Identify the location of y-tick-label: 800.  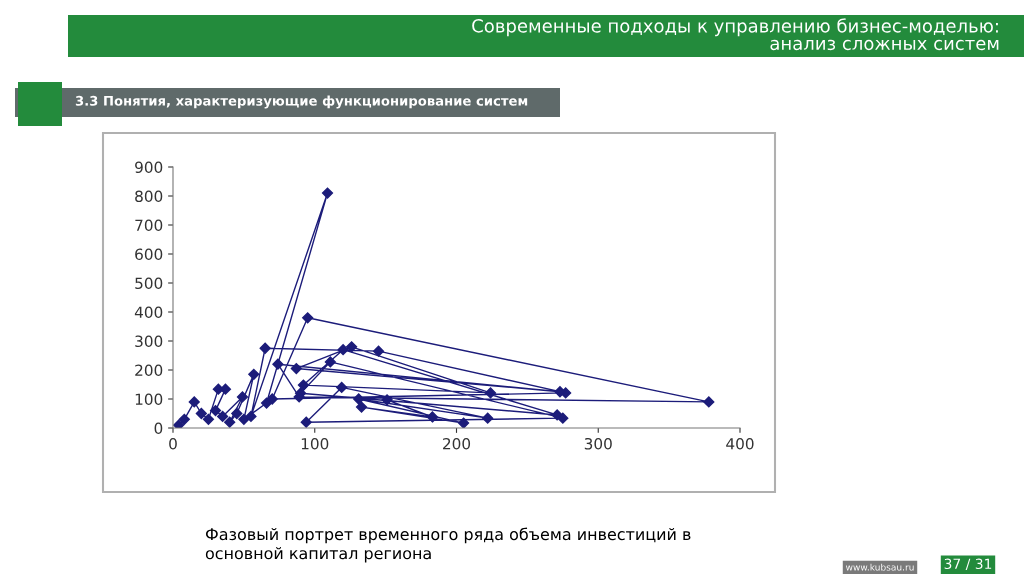
(149, 196).